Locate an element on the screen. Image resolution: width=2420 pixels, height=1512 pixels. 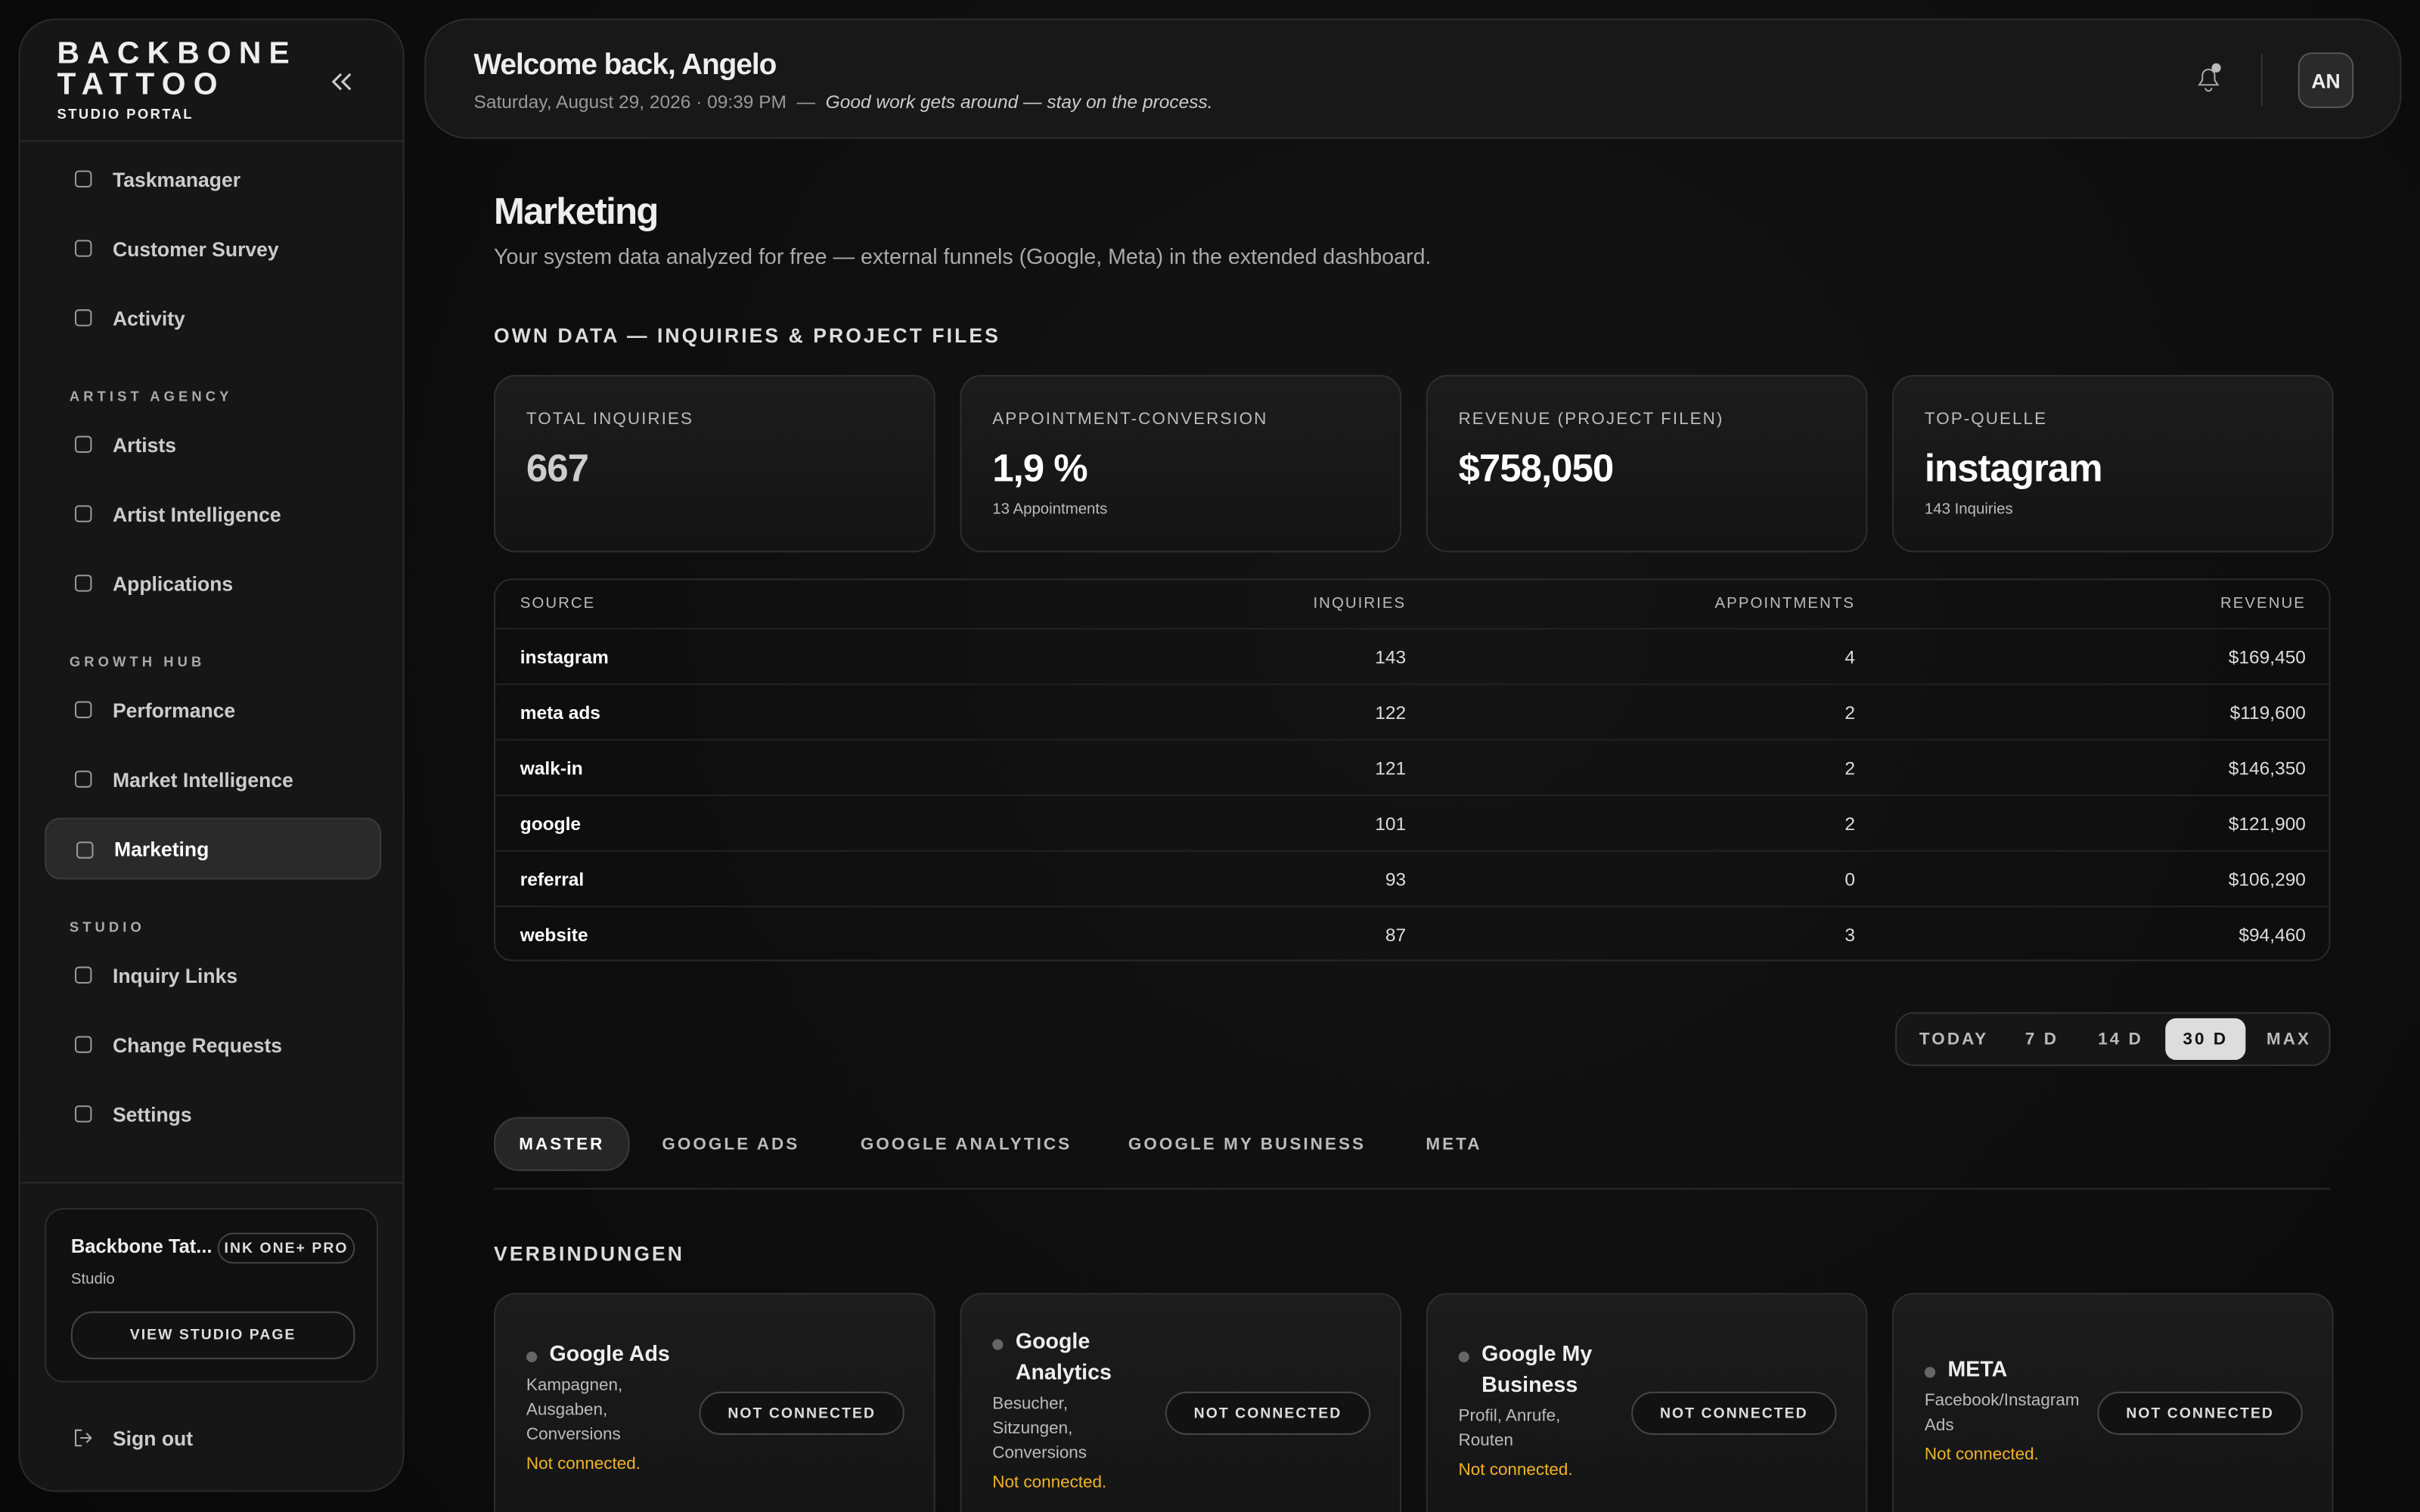
nav-item: Performance is located at coordinates (213, 710).